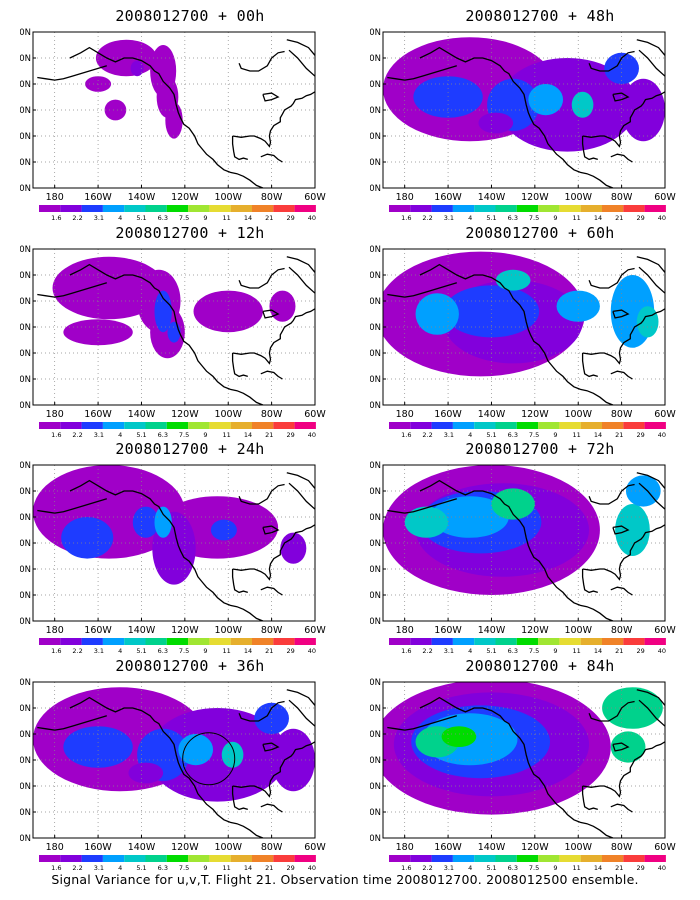  Describe the element at coordinates (190, 666) in the screenshot. I see `panel-title: 2008012700 + 36h` at that location.